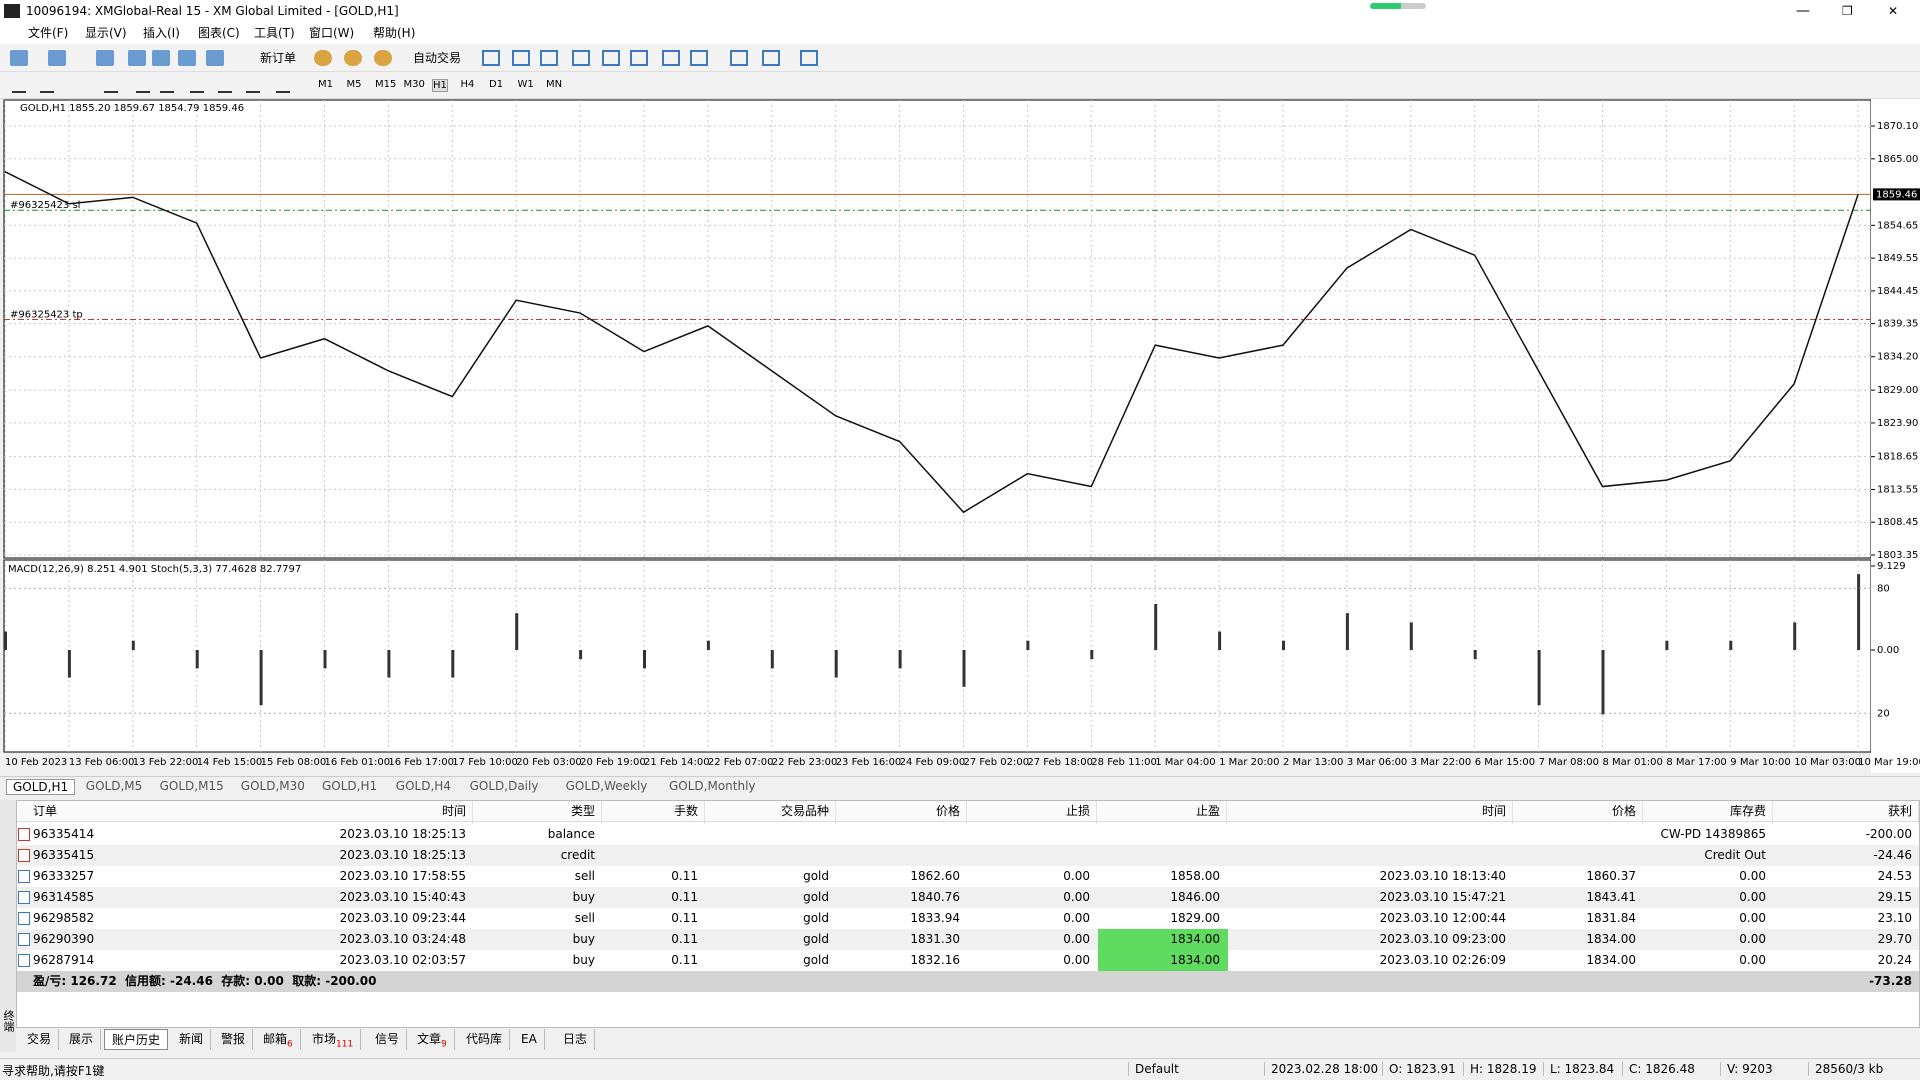  Describe the element at coordinates (387, 1039) in the screenshot. I see `terminal-tab: 信号` at that location.